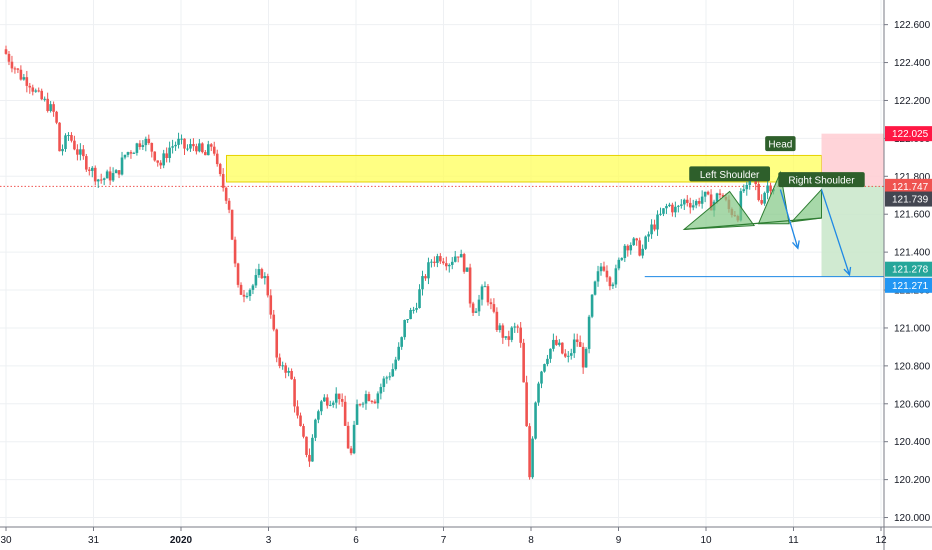  I want to click on price-tag: 122.025, so click(908, 134).